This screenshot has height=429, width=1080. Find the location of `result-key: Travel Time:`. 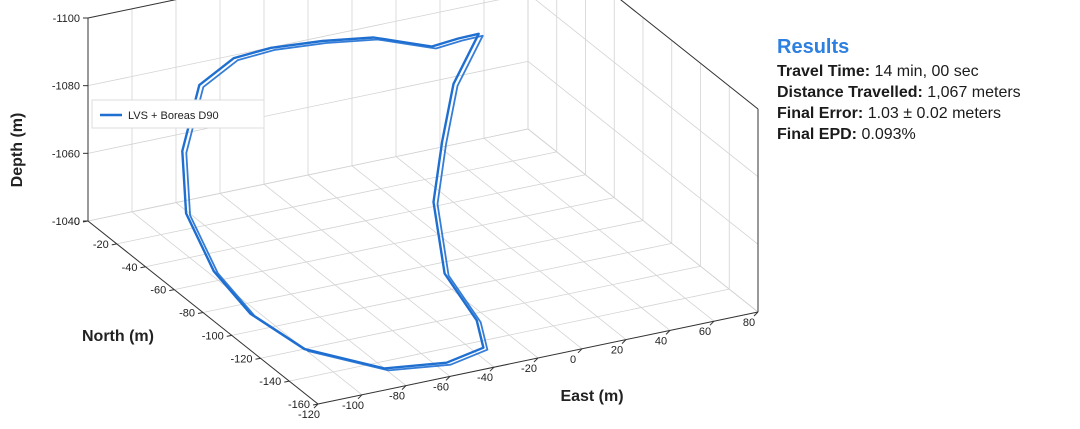

result-key: Travel Time: is located at coordinates (824, 71).